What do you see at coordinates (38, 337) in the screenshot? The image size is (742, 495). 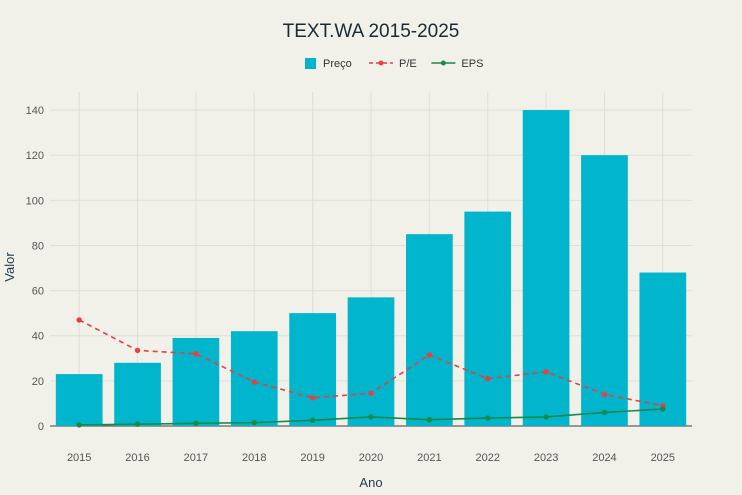 I see `y-tick-label: 40` at bounding box center [38, 337].